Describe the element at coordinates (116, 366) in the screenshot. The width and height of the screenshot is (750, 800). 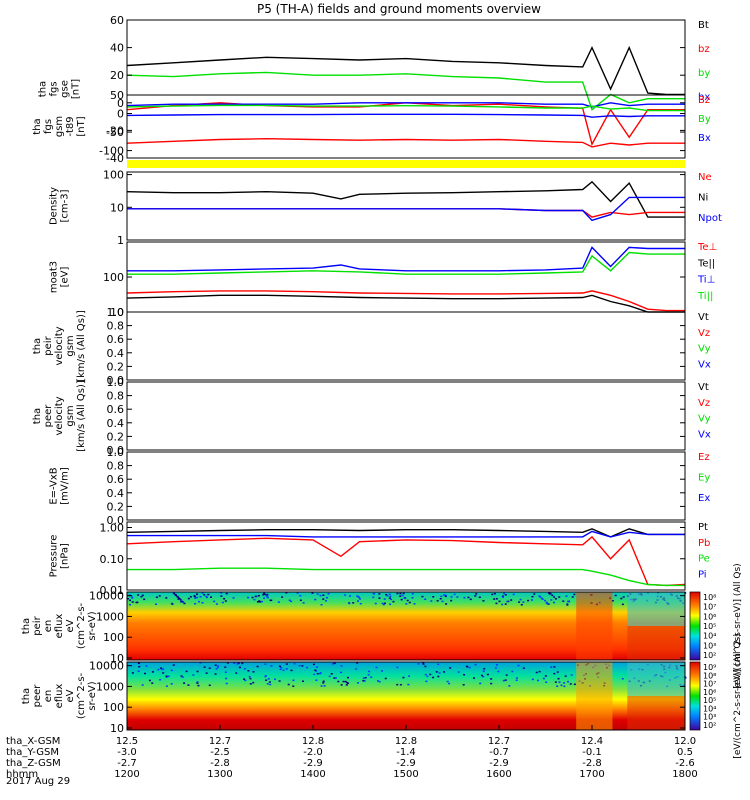
I see `y-tick-label: 0.2` at that location.